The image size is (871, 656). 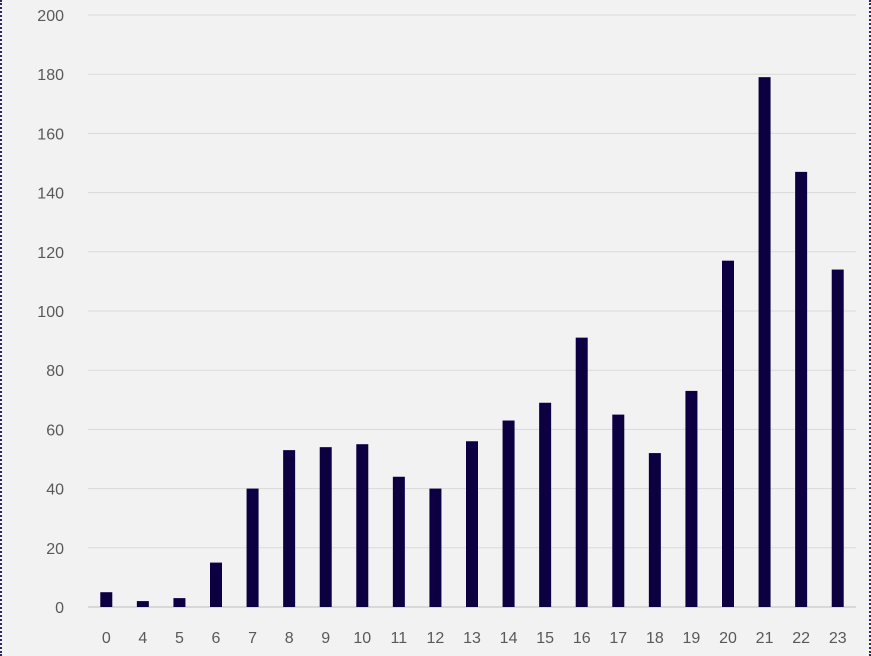 What do you see at coordinates (50, 16) in the screenshot?
I see `y-tick-label: 200` at bounding box center [50, 16].